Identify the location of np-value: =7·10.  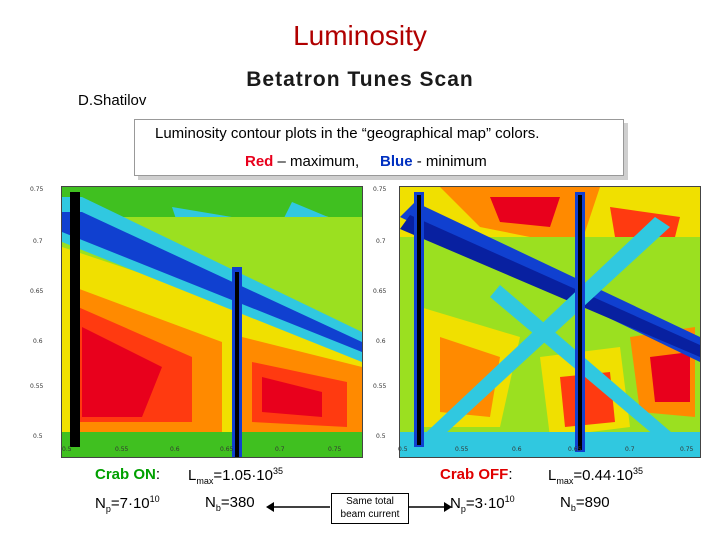
(130, 503).